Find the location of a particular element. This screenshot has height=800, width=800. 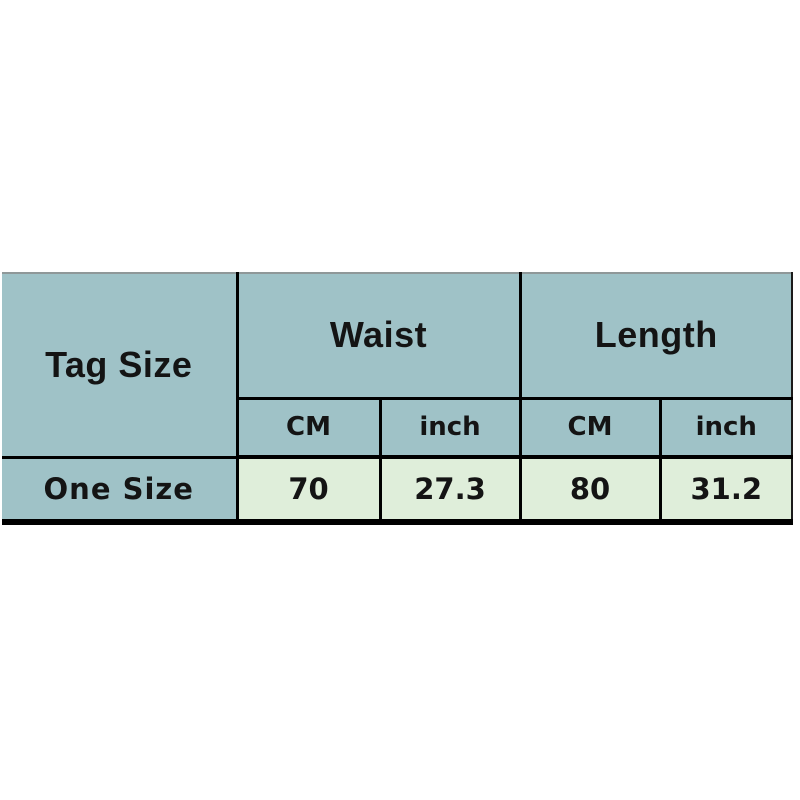

length-cm-unit-header-cell: CM is located at coordinates (589, 429).